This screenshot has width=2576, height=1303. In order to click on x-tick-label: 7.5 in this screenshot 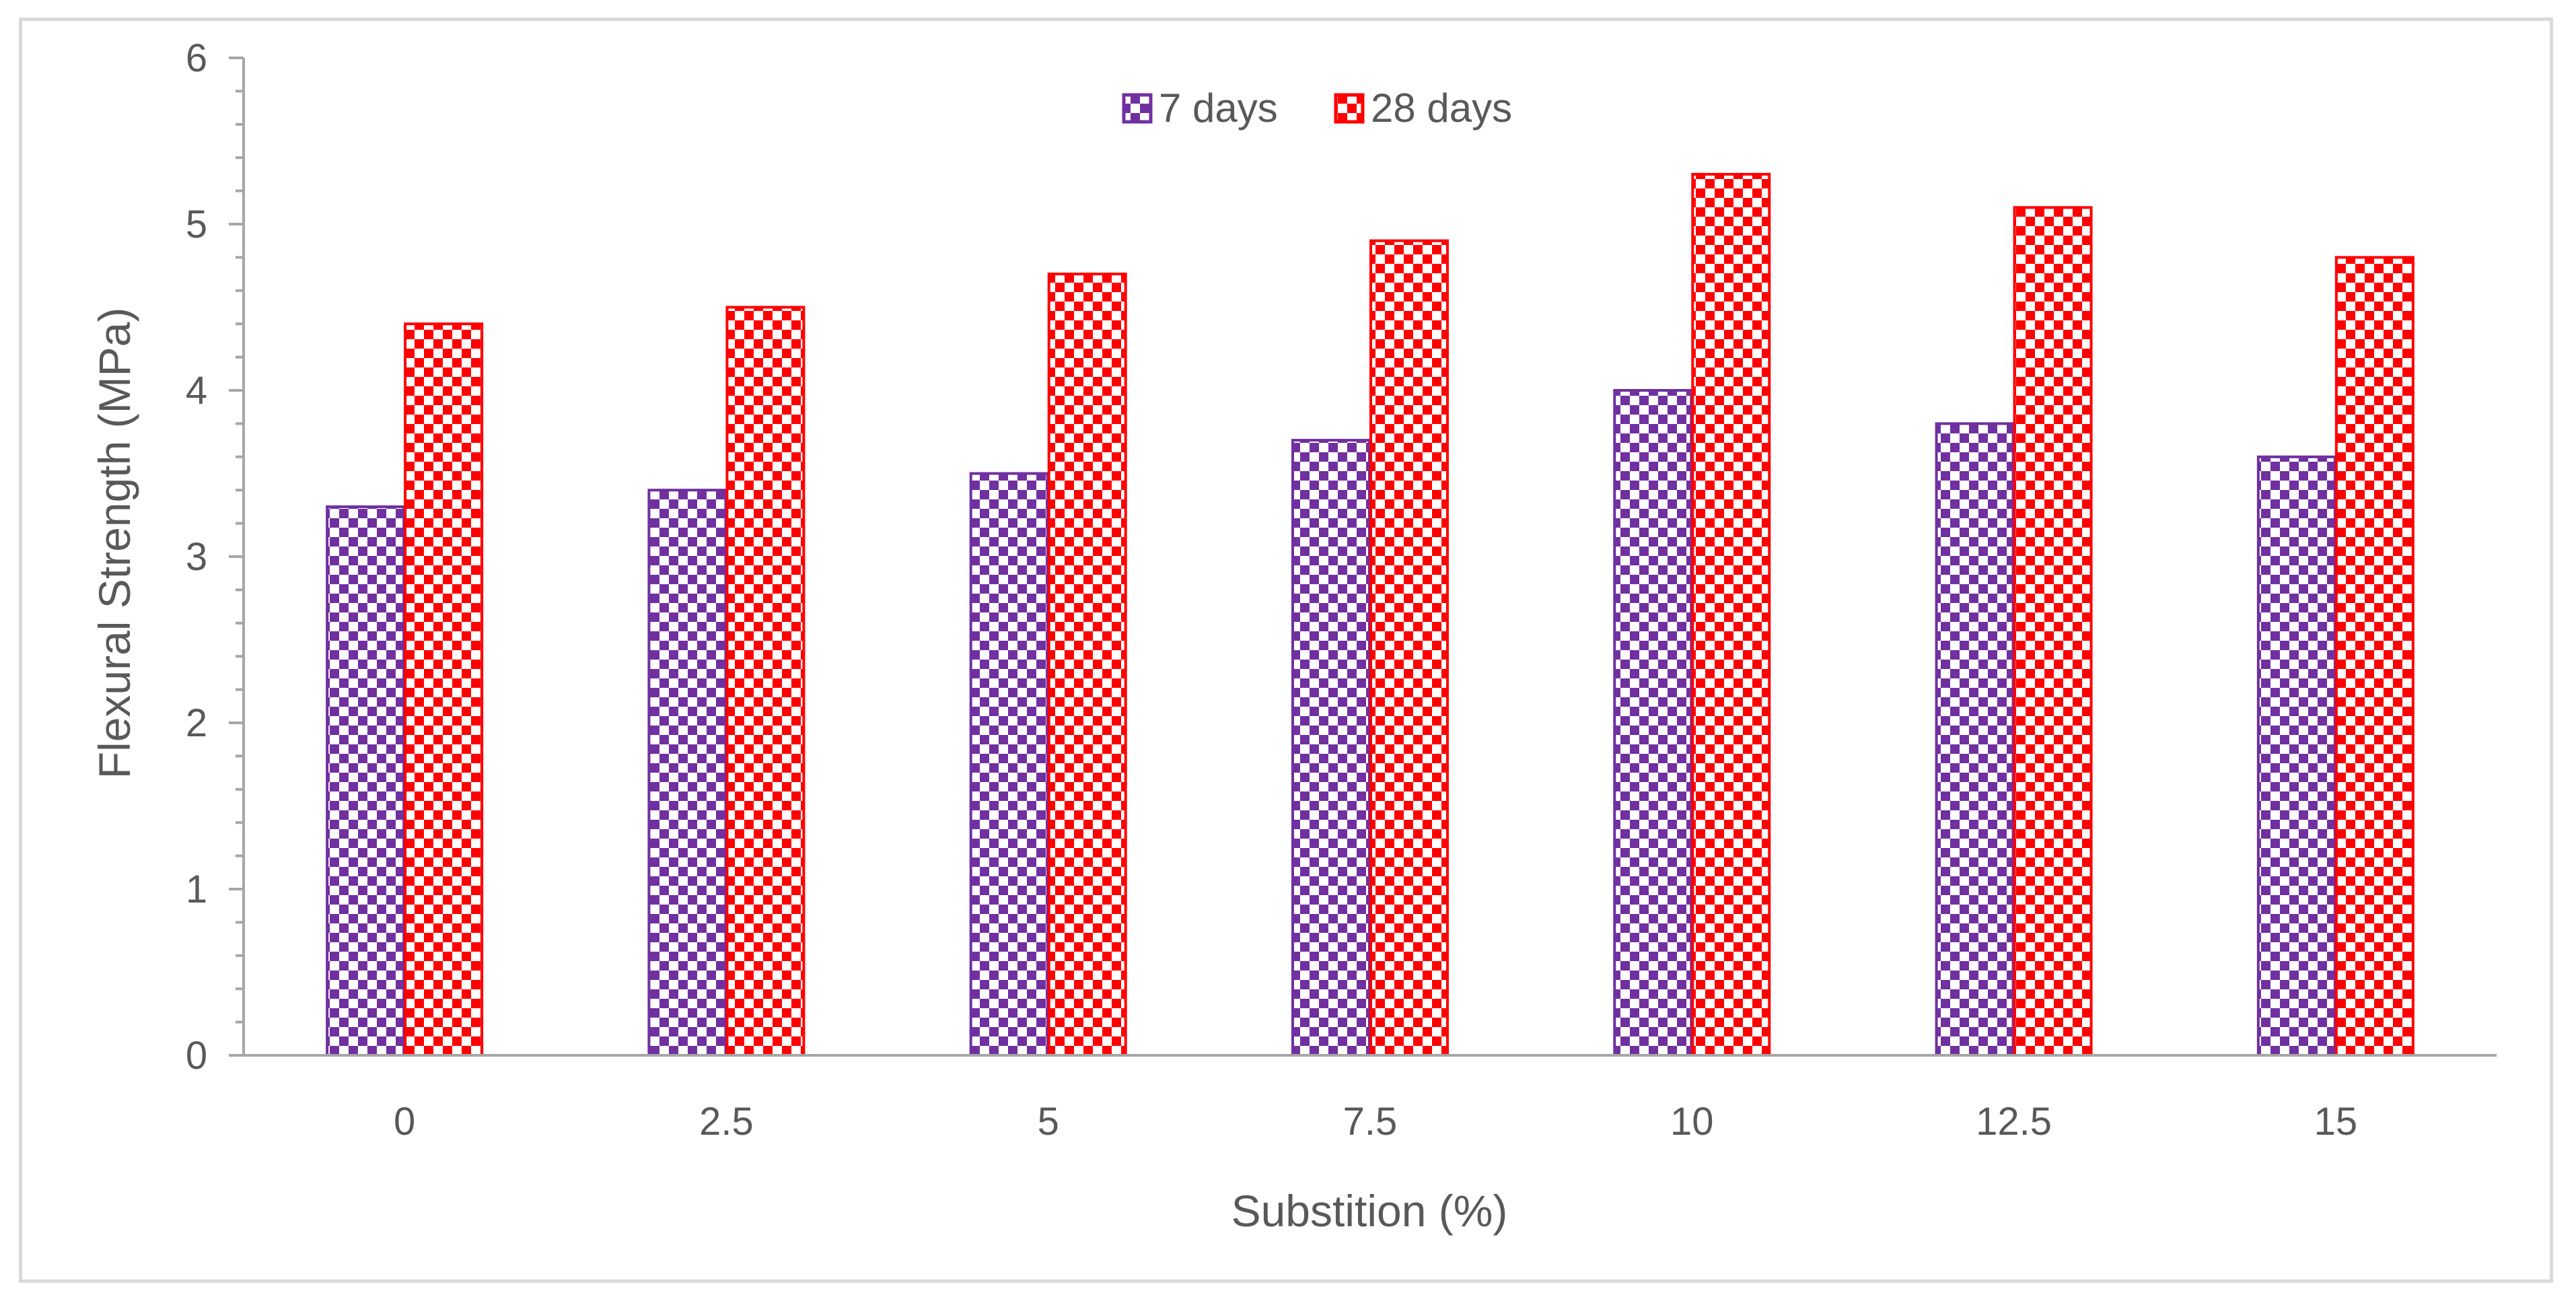, I will do `click(1370, 1121)`.